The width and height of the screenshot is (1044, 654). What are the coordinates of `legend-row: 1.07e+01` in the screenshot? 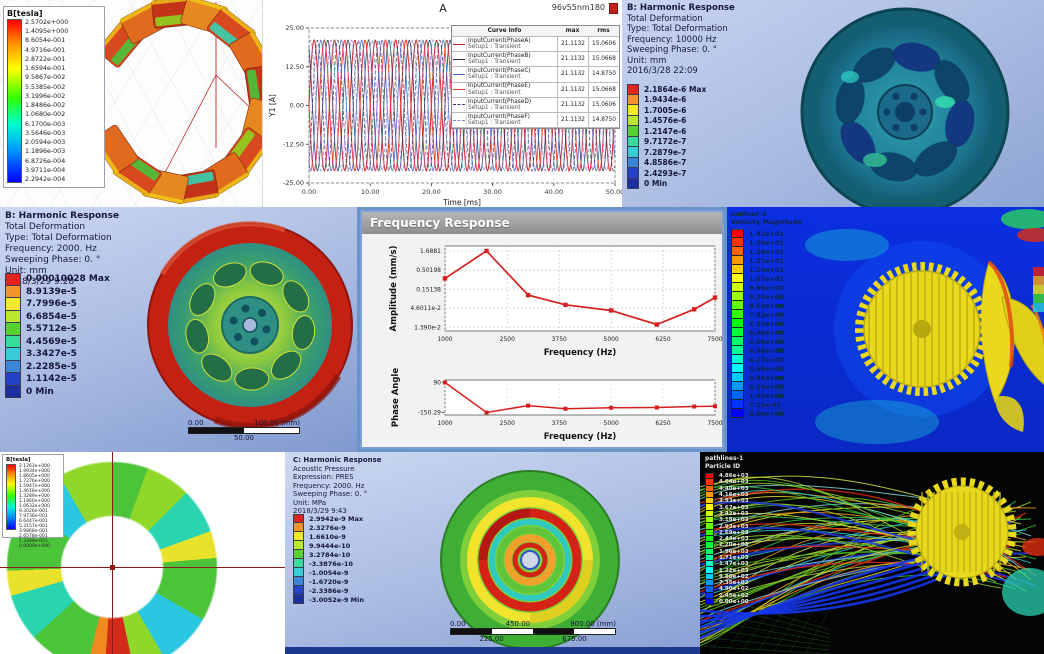 It's located at (757, 278).